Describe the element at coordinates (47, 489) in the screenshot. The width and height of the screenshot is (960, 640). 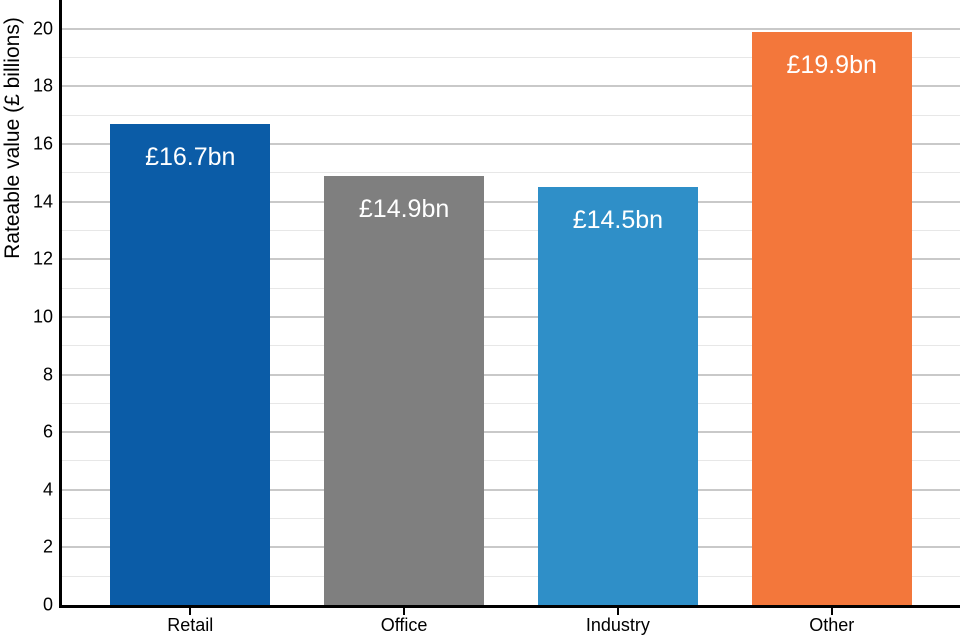
I see `y-tick-label: 4` at that location.